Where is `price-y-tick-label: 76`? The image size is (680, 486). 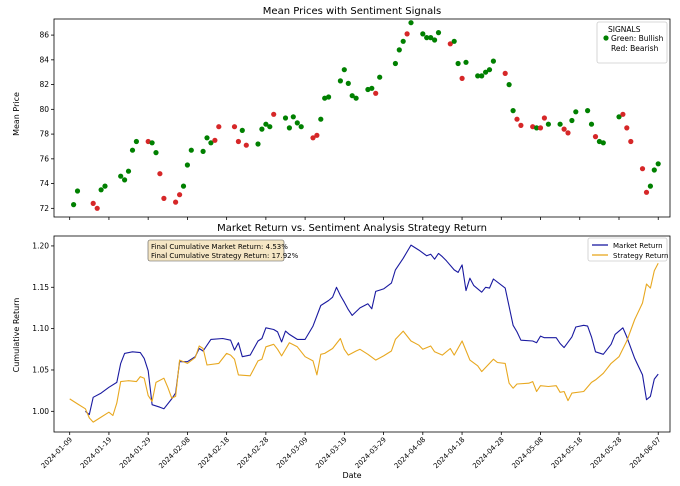
price-y-tick-label: 76 is located at coordinates (44, 158).